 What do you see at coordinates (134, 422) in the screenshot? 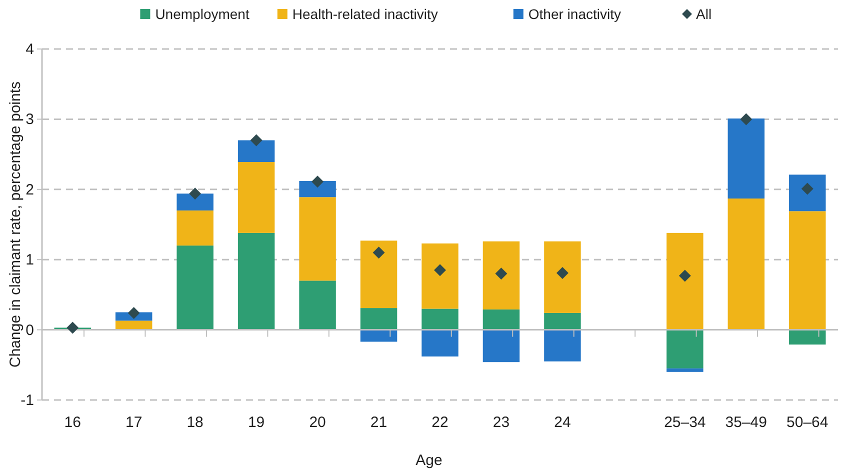
I see `x-tick-label: 17` at bounding box center [134, 422].